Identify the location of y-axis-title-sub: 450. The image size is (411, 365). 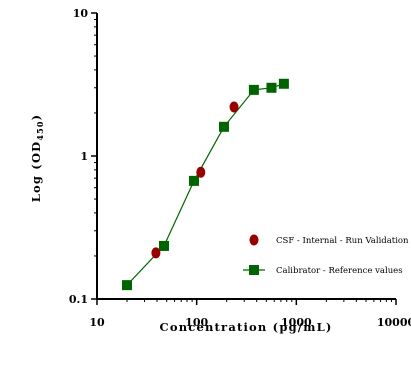
(40, 130).